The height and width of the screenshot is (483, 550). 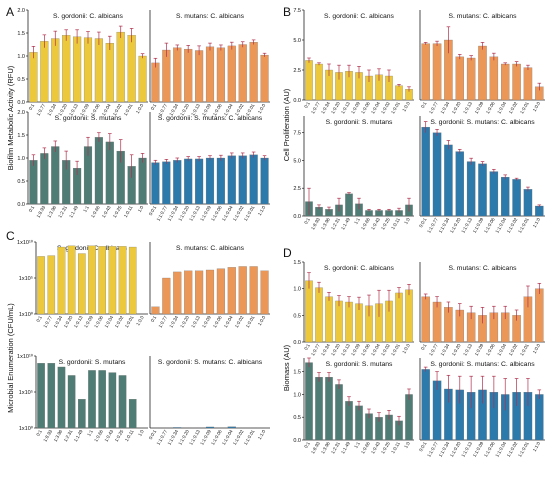 What do you see at coordinates (287, 253) in the screenshot?
I see `panel-letter-d: D` at bounding box center [287, 253].